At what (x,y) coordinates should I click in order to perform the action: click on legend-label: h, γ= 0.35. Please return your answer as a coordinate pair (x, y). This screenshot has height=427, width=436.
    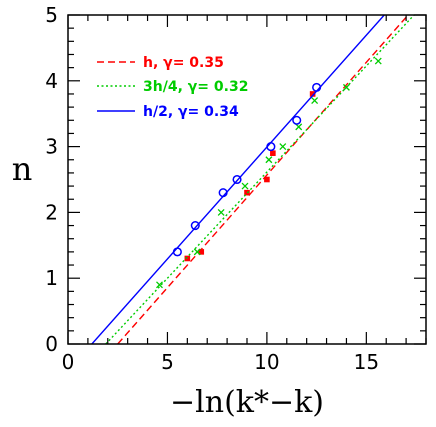
    Looking at the image, I should click on (183, 63).